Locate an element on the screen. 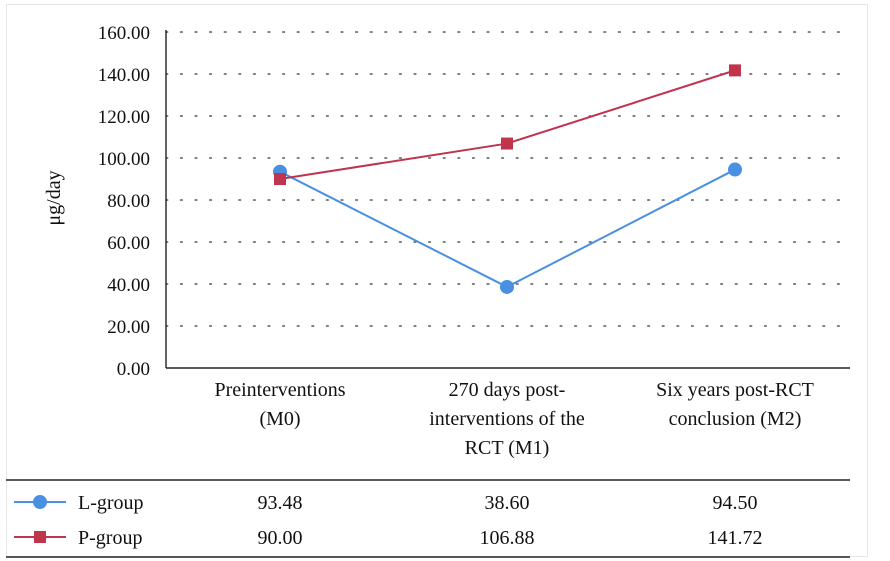 The height and width of the screenshot is (561, 890). table-cell-value: 106.88 is located at coordinates (507, 538).